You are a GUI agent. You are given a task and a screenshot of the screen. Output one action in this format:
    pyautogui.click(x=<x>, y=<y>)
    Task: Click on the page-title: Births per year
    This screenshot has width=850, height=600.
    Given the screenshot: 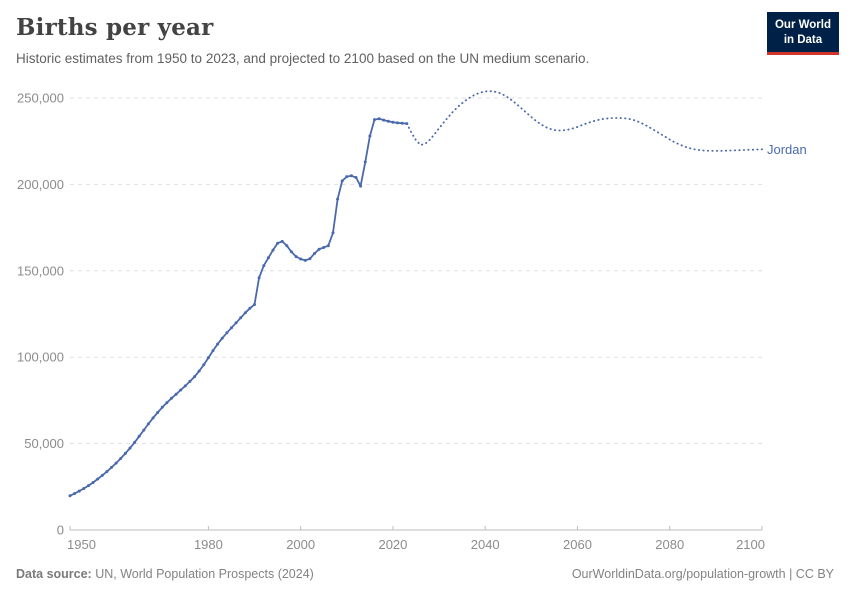 What is the action you would take?
    pyautogui.click(x=115, y=27)
    